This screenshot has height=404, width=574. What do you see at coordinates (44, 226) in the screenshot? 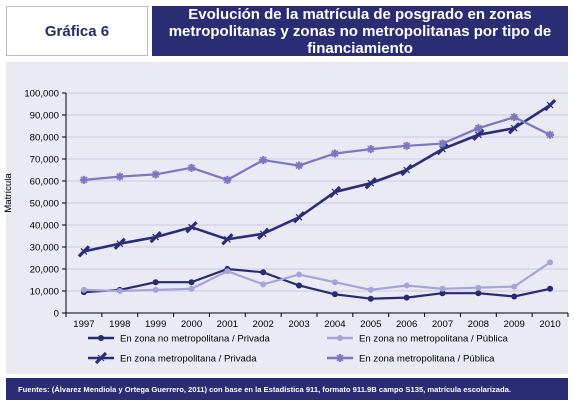
I see `y-tick-label: 40,000` at bounding box center [44, 226].